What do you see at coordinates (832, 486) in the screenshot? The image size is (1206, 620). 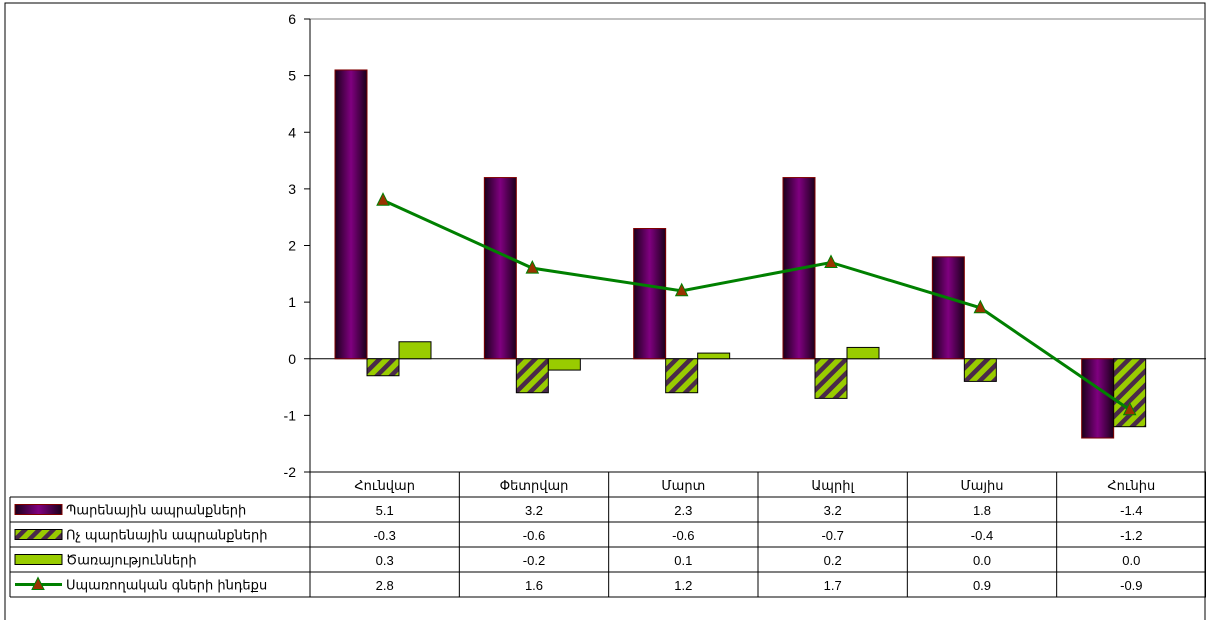 I see `category-label: Ապրիլ` at bounding box center [832, 486].